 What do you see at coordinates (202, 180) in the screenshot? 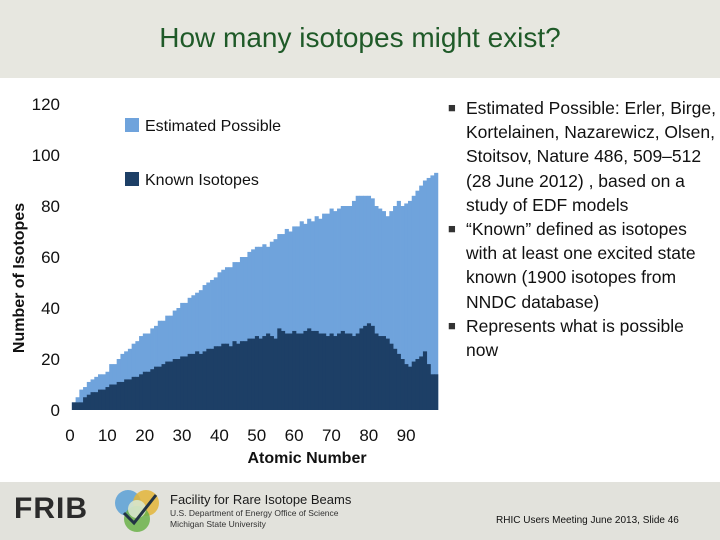
I see `legend-label-known: Known Isotopes` at bounding box center [202, 180].